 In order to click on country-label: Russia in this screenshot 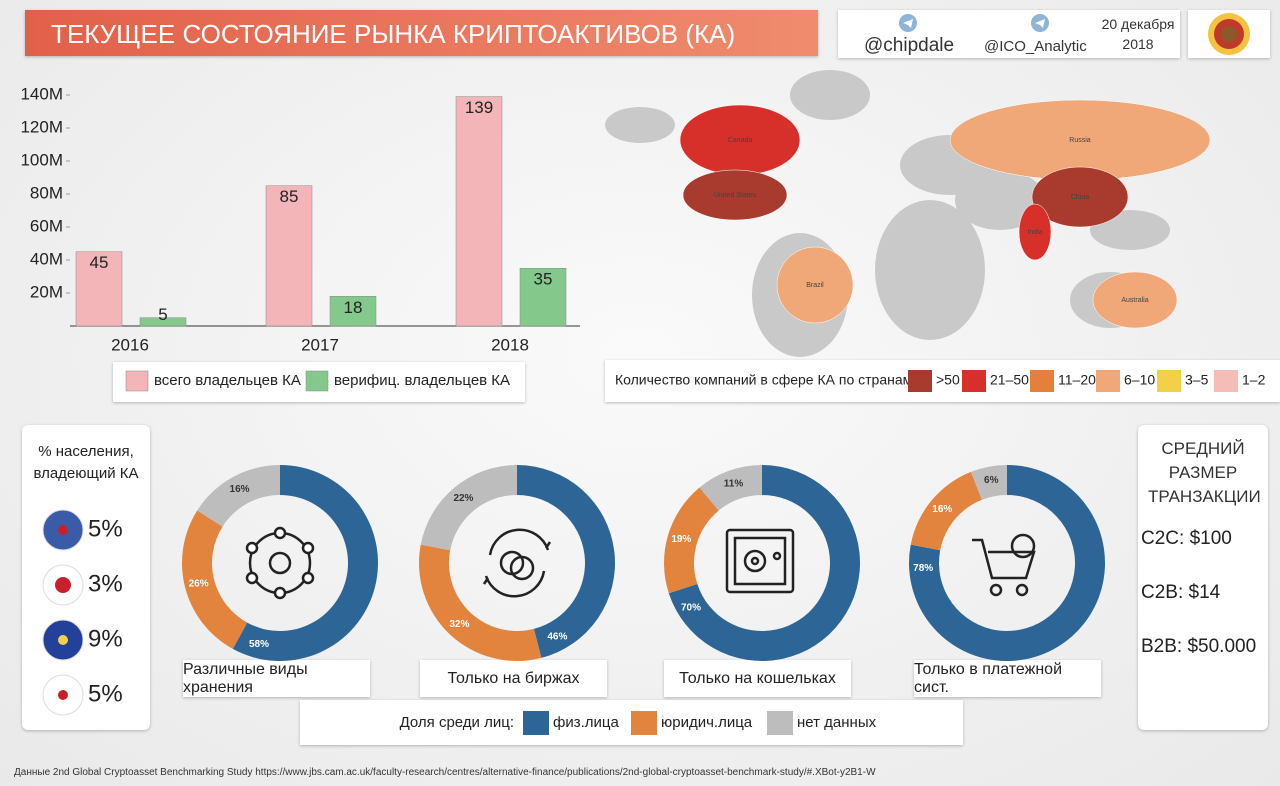, I will do `click(1080, 140)`.